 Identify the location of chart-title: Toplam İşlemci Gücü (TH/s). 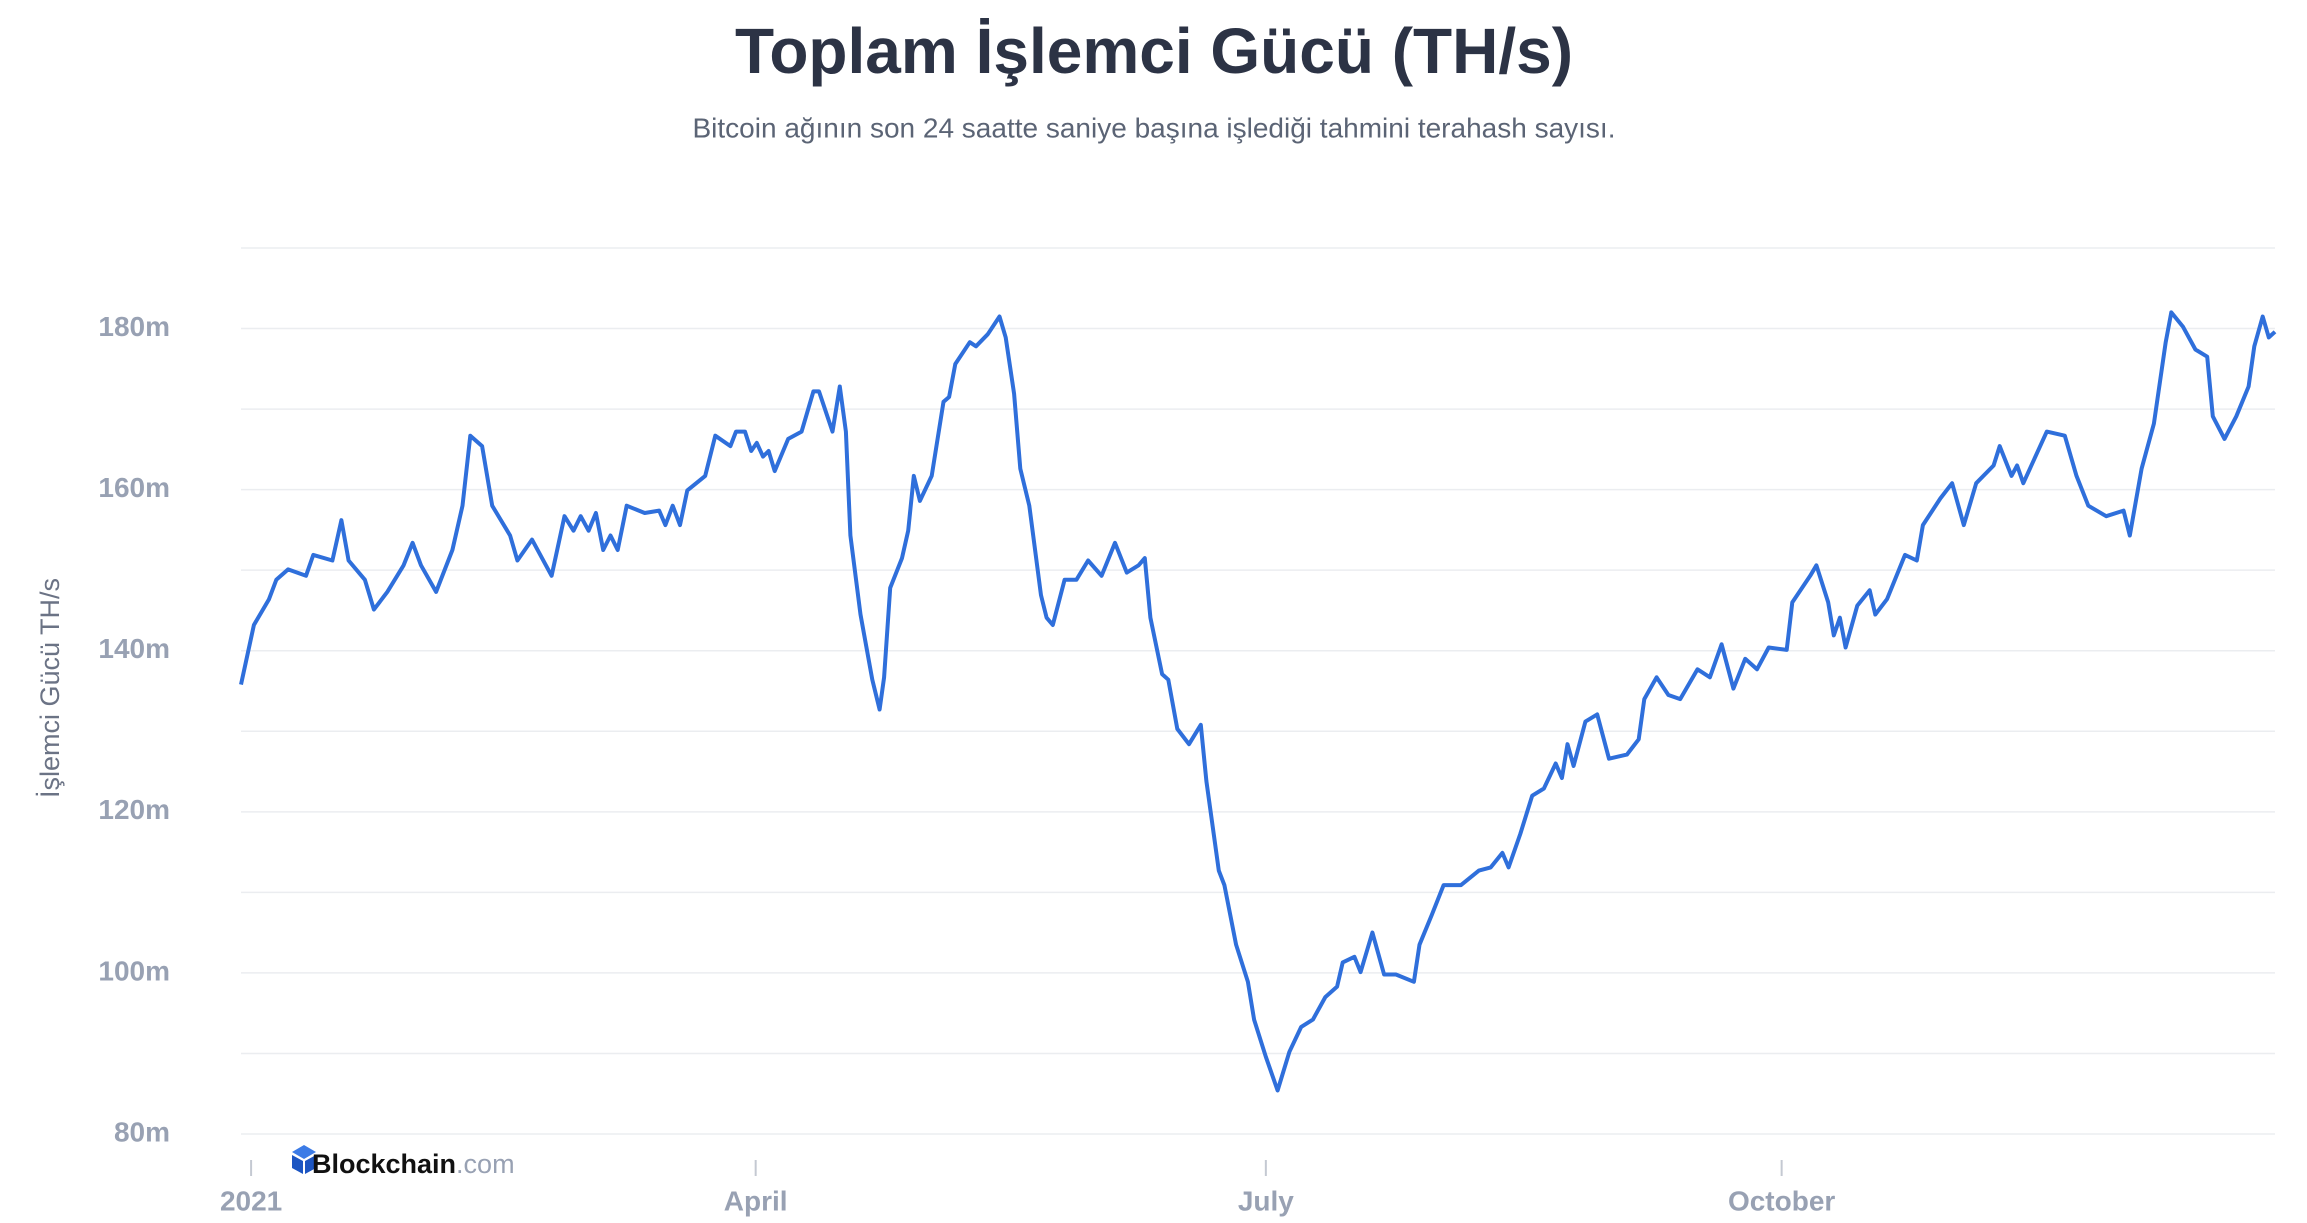
(1154, 51).